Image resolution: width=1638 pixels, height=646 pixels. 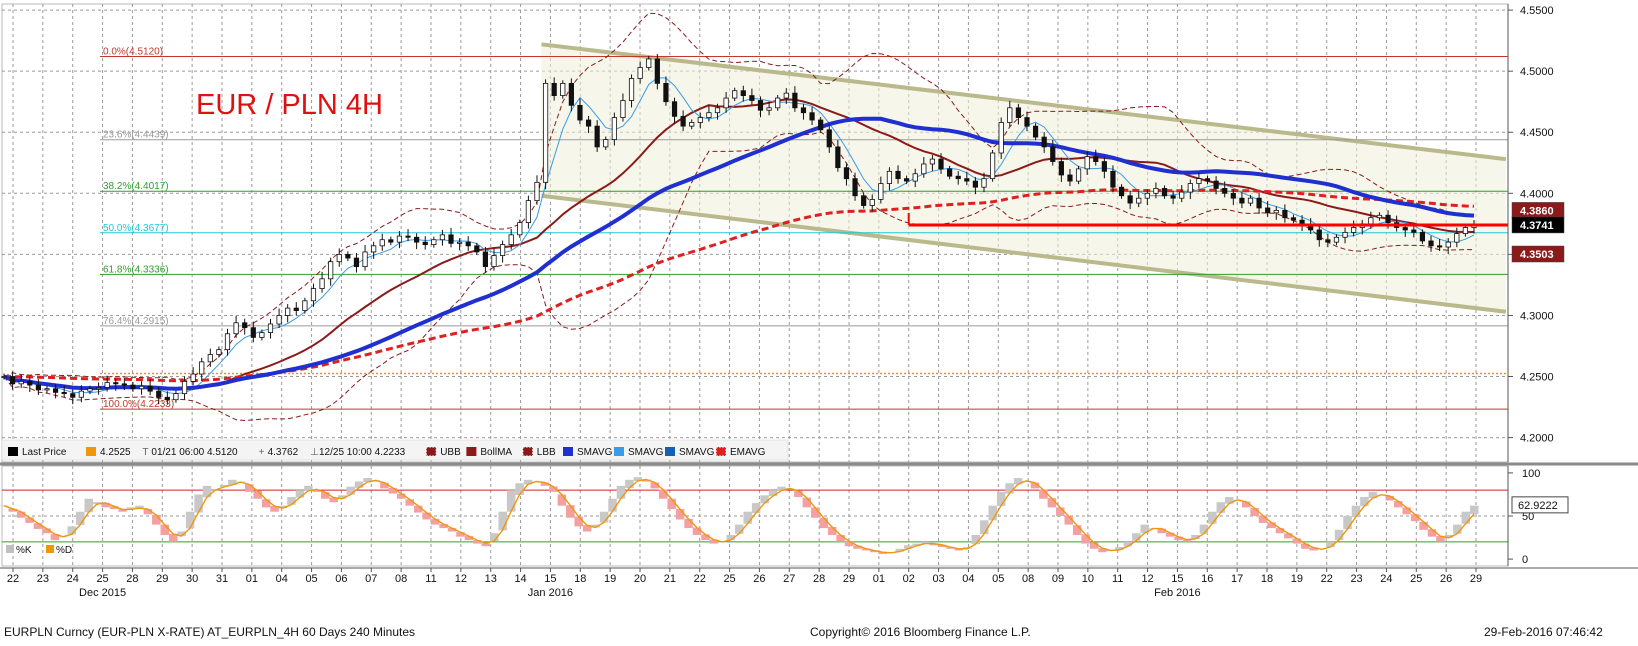 I want to click on date-tick-label: 31, so click(x=222, y=579).